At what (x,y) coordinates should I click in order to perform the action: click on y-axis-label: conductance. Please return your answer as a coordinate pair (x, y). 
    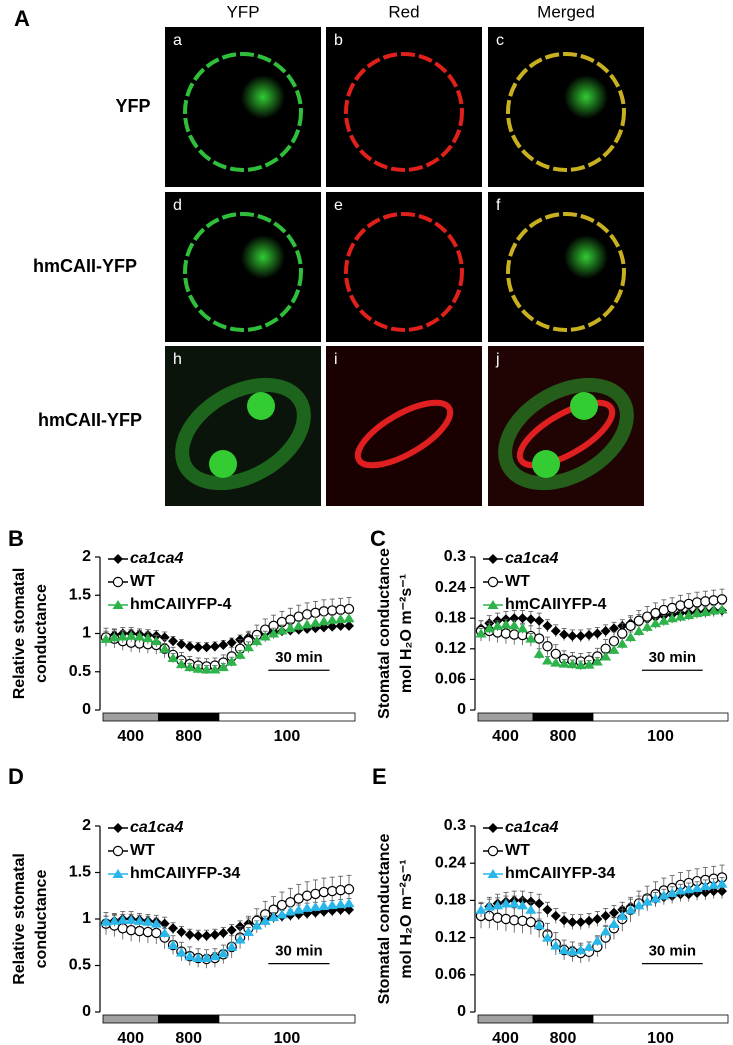
    Looking at the image, I should click on (41, 919).